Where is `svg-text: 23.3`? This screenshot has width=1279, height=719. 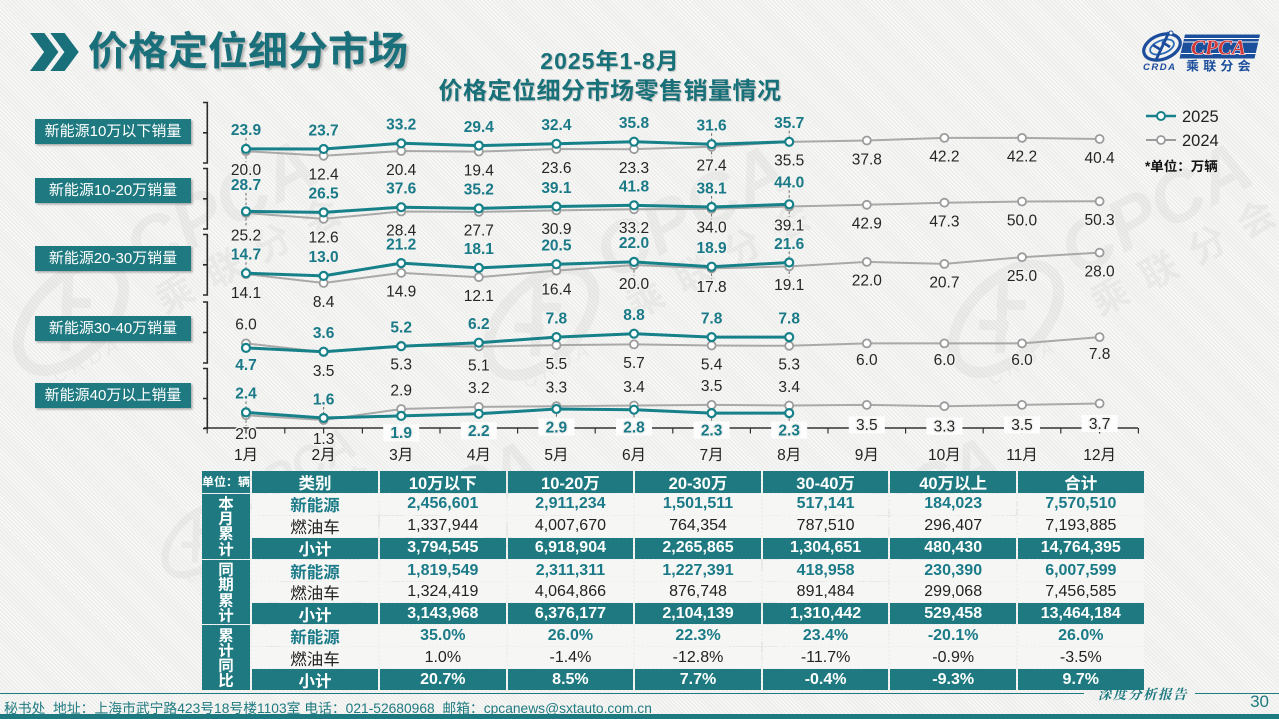 svg-text: 23.3 is located at coordinates (634, 168).